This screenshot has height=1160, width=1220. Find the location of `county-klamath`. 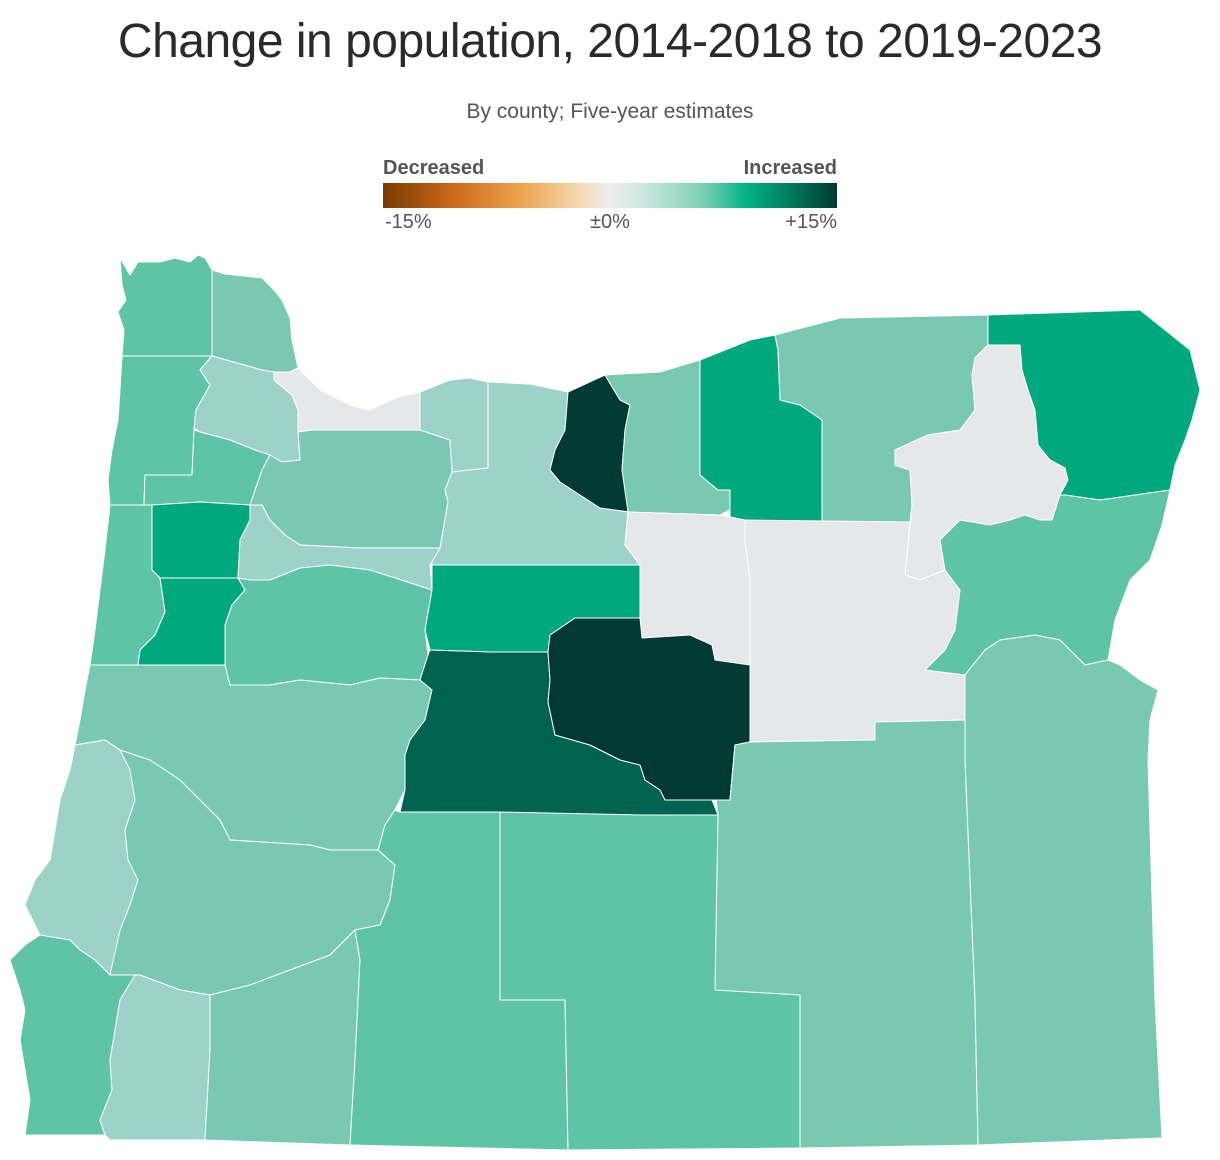

county-klamath is located at coordinates (459, 979).